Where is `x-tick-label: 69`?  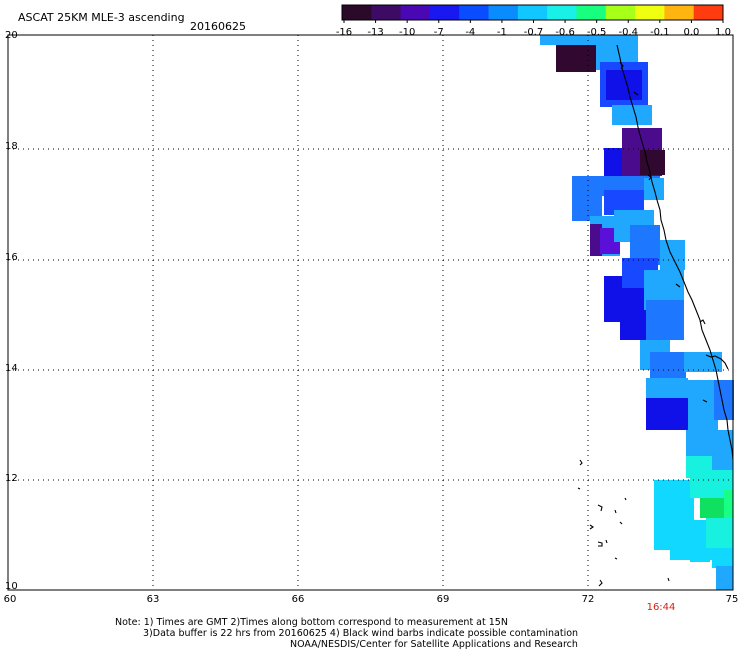
x-tick-label: 69 is located at coordinates (443, 599).